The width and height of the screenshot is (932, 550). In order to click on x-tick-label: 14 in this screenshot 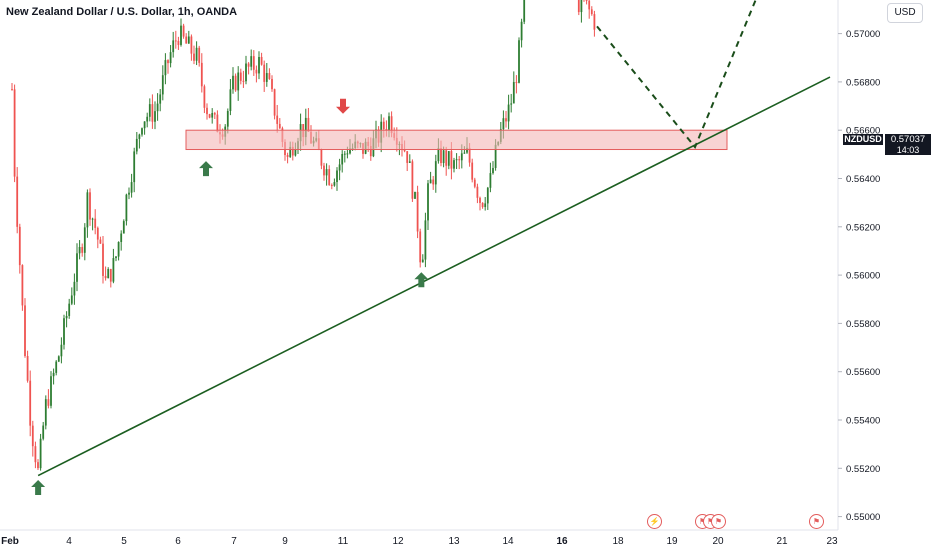, I will do `click(508, 541)`.